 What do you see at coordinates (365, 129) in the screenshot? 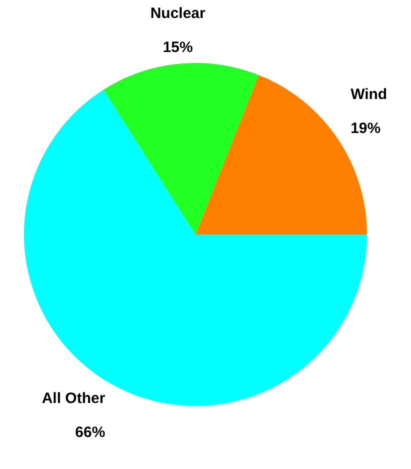
I see `data-label: 19%` at bounding box center [365, 129].